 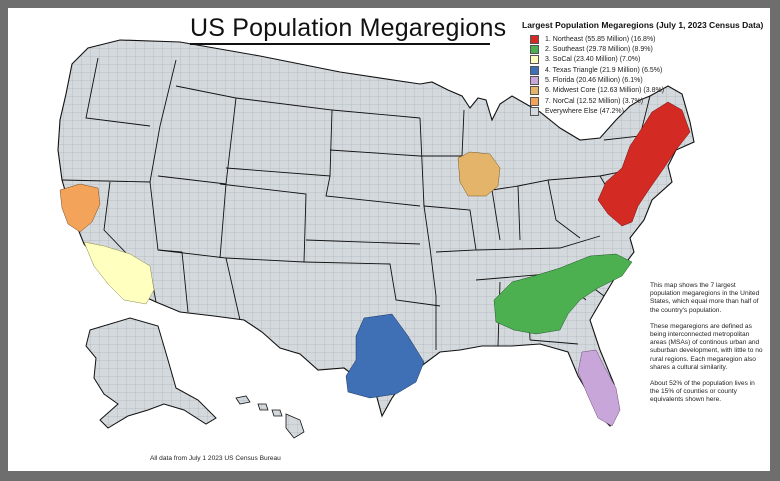 What do you see at coordinates (645, 112) in the screenshot?
I see `legend-item: Everywhere Else (47.2%)` at bounding box center [645, 112].